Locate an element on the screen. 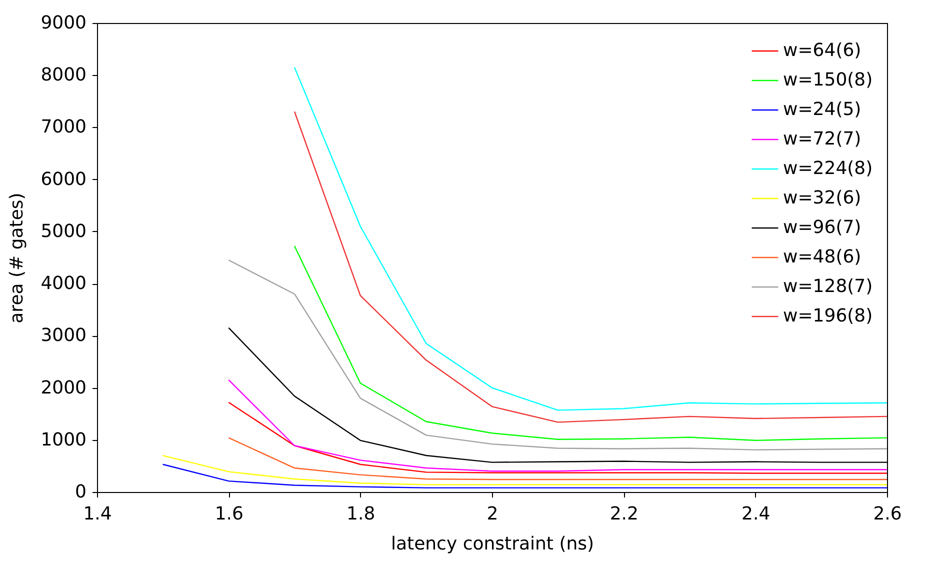 This screenshot has height=566, width=944. x-tick-label: 2.6 is located at coordinates (887, 514).